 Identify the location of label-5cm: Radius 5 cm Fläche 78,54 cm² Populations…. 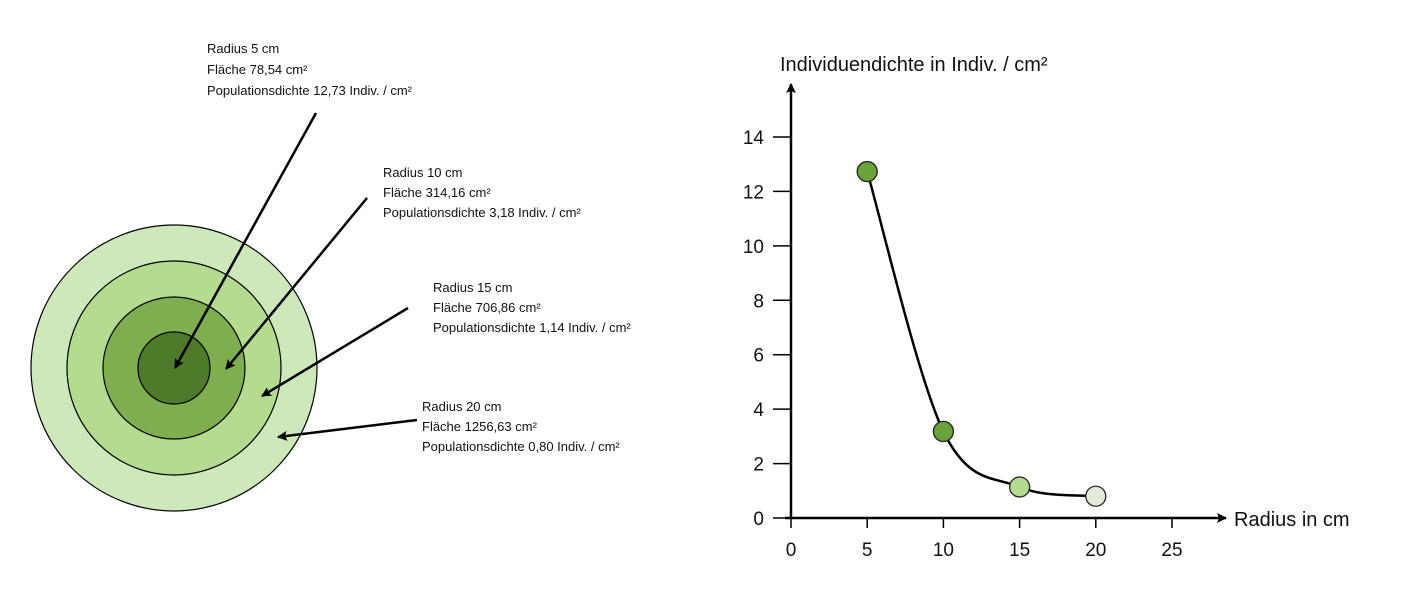
(310, 69).